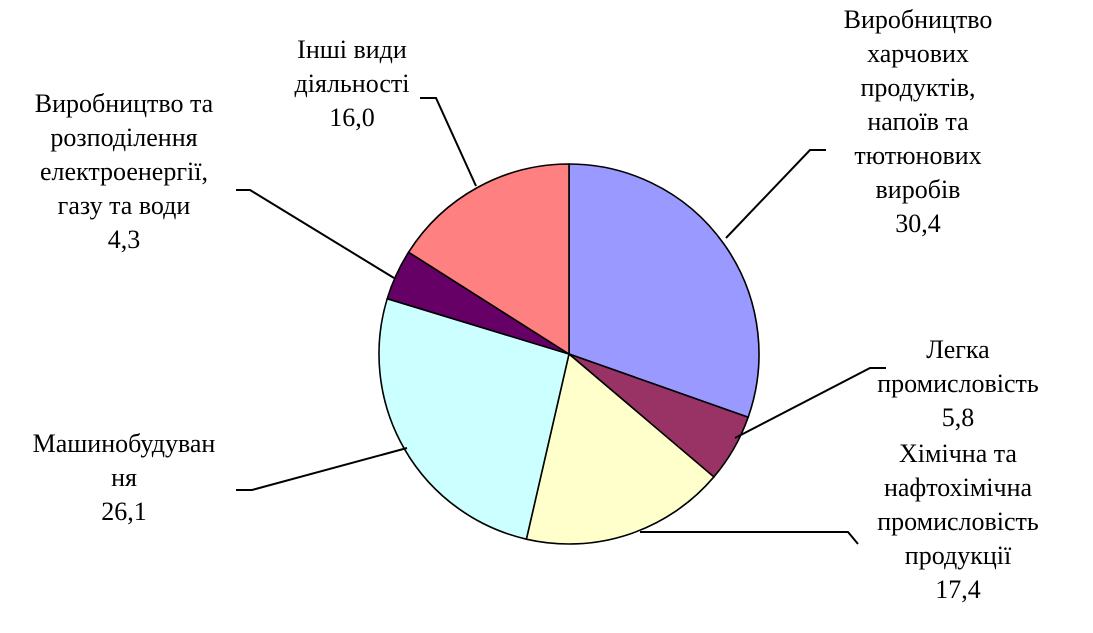 This screenshot has width=1093, height=633. What do you see at coordinates (352, 49) in the screenshot?
I see `slice-label-line: Інші види` at bounding box center [352, 49].